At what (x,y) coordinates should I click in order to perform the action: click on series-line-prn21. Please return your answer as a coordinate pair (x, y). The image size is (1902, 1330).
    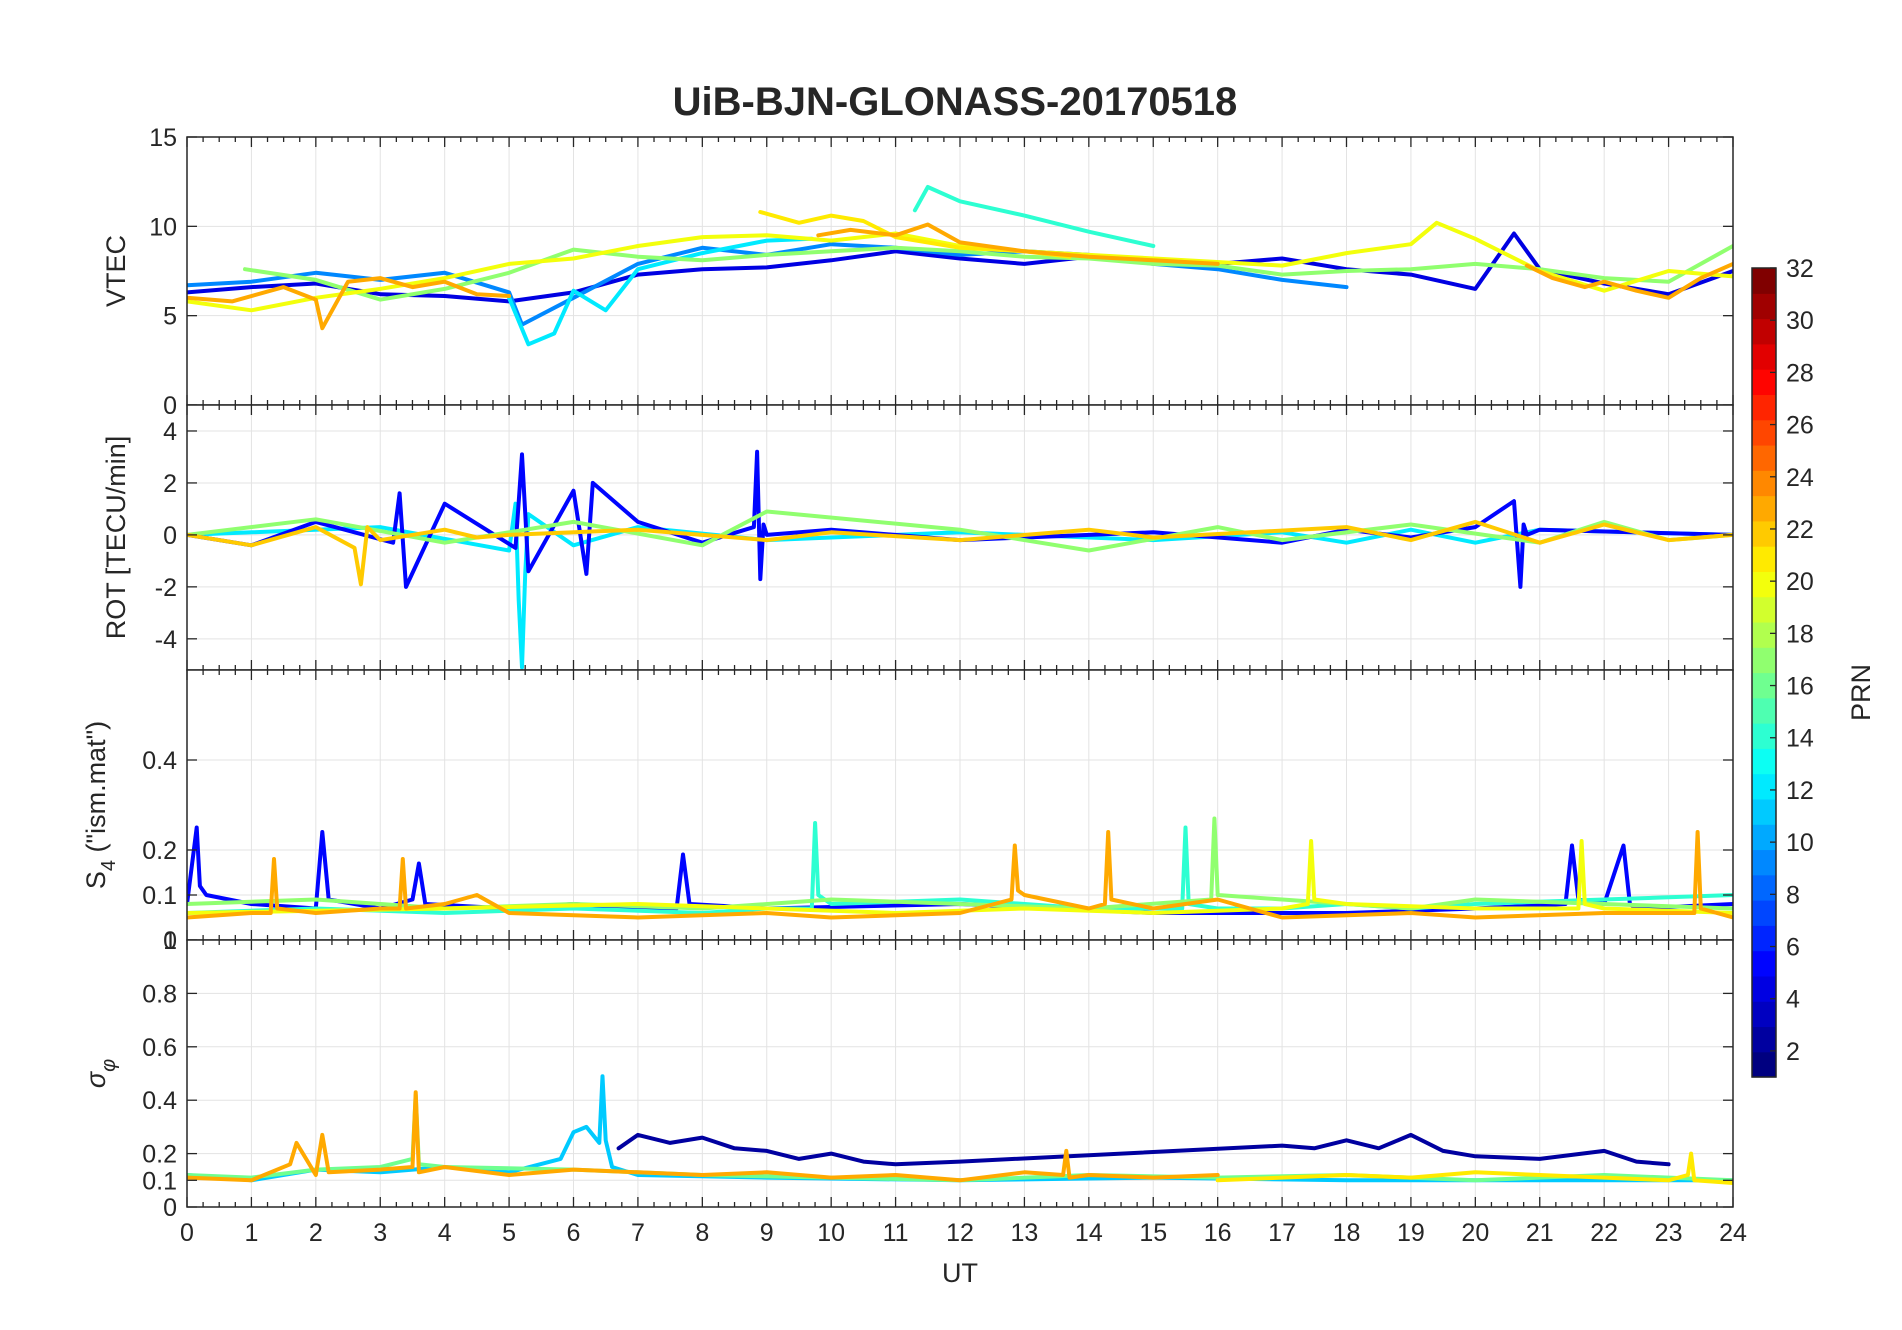
    Looking at the image, I should click on (1474, 1168).